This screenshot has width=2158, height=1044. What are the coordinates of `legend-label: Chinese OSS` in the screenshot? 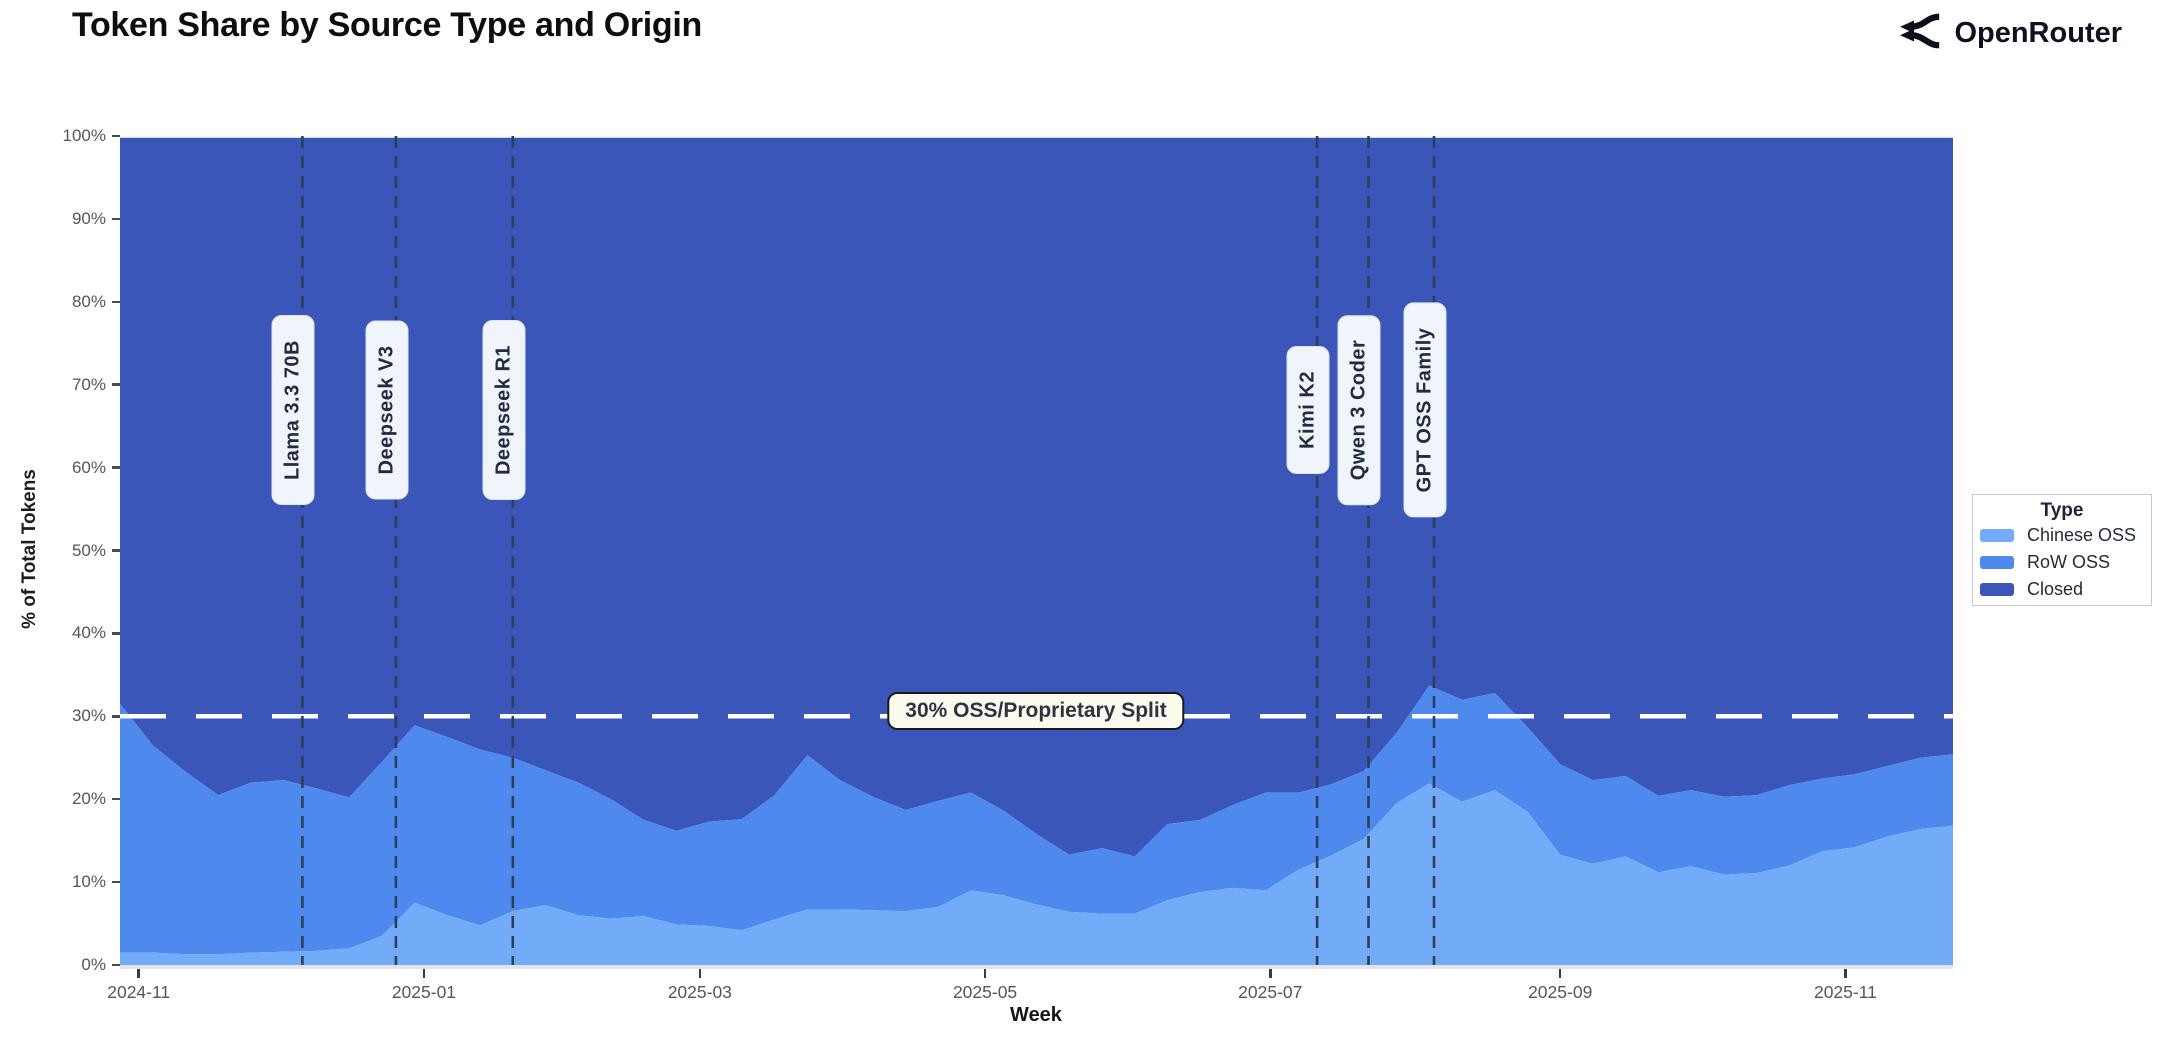 It's located at (2082, 535).